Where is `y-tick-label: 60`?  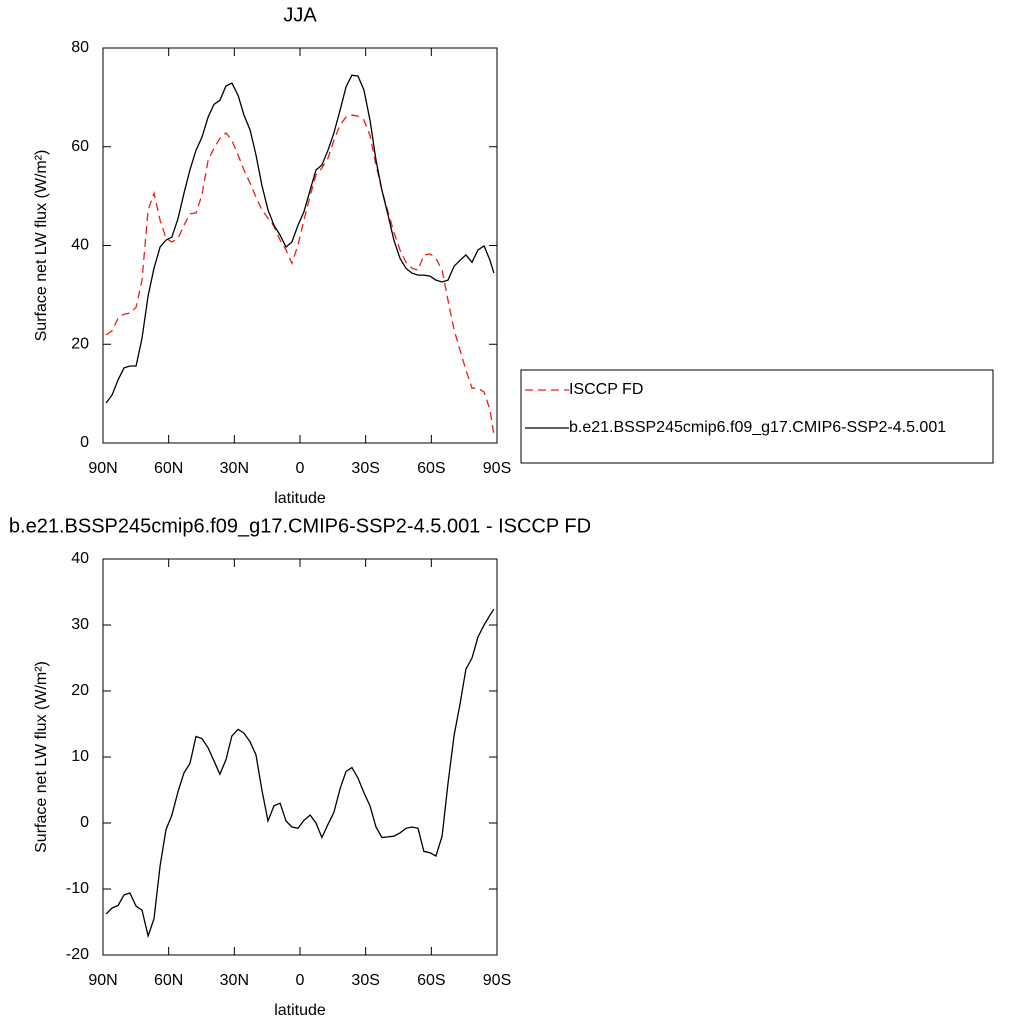 y-tick-label: 60 is located at coordinates (80, 146).